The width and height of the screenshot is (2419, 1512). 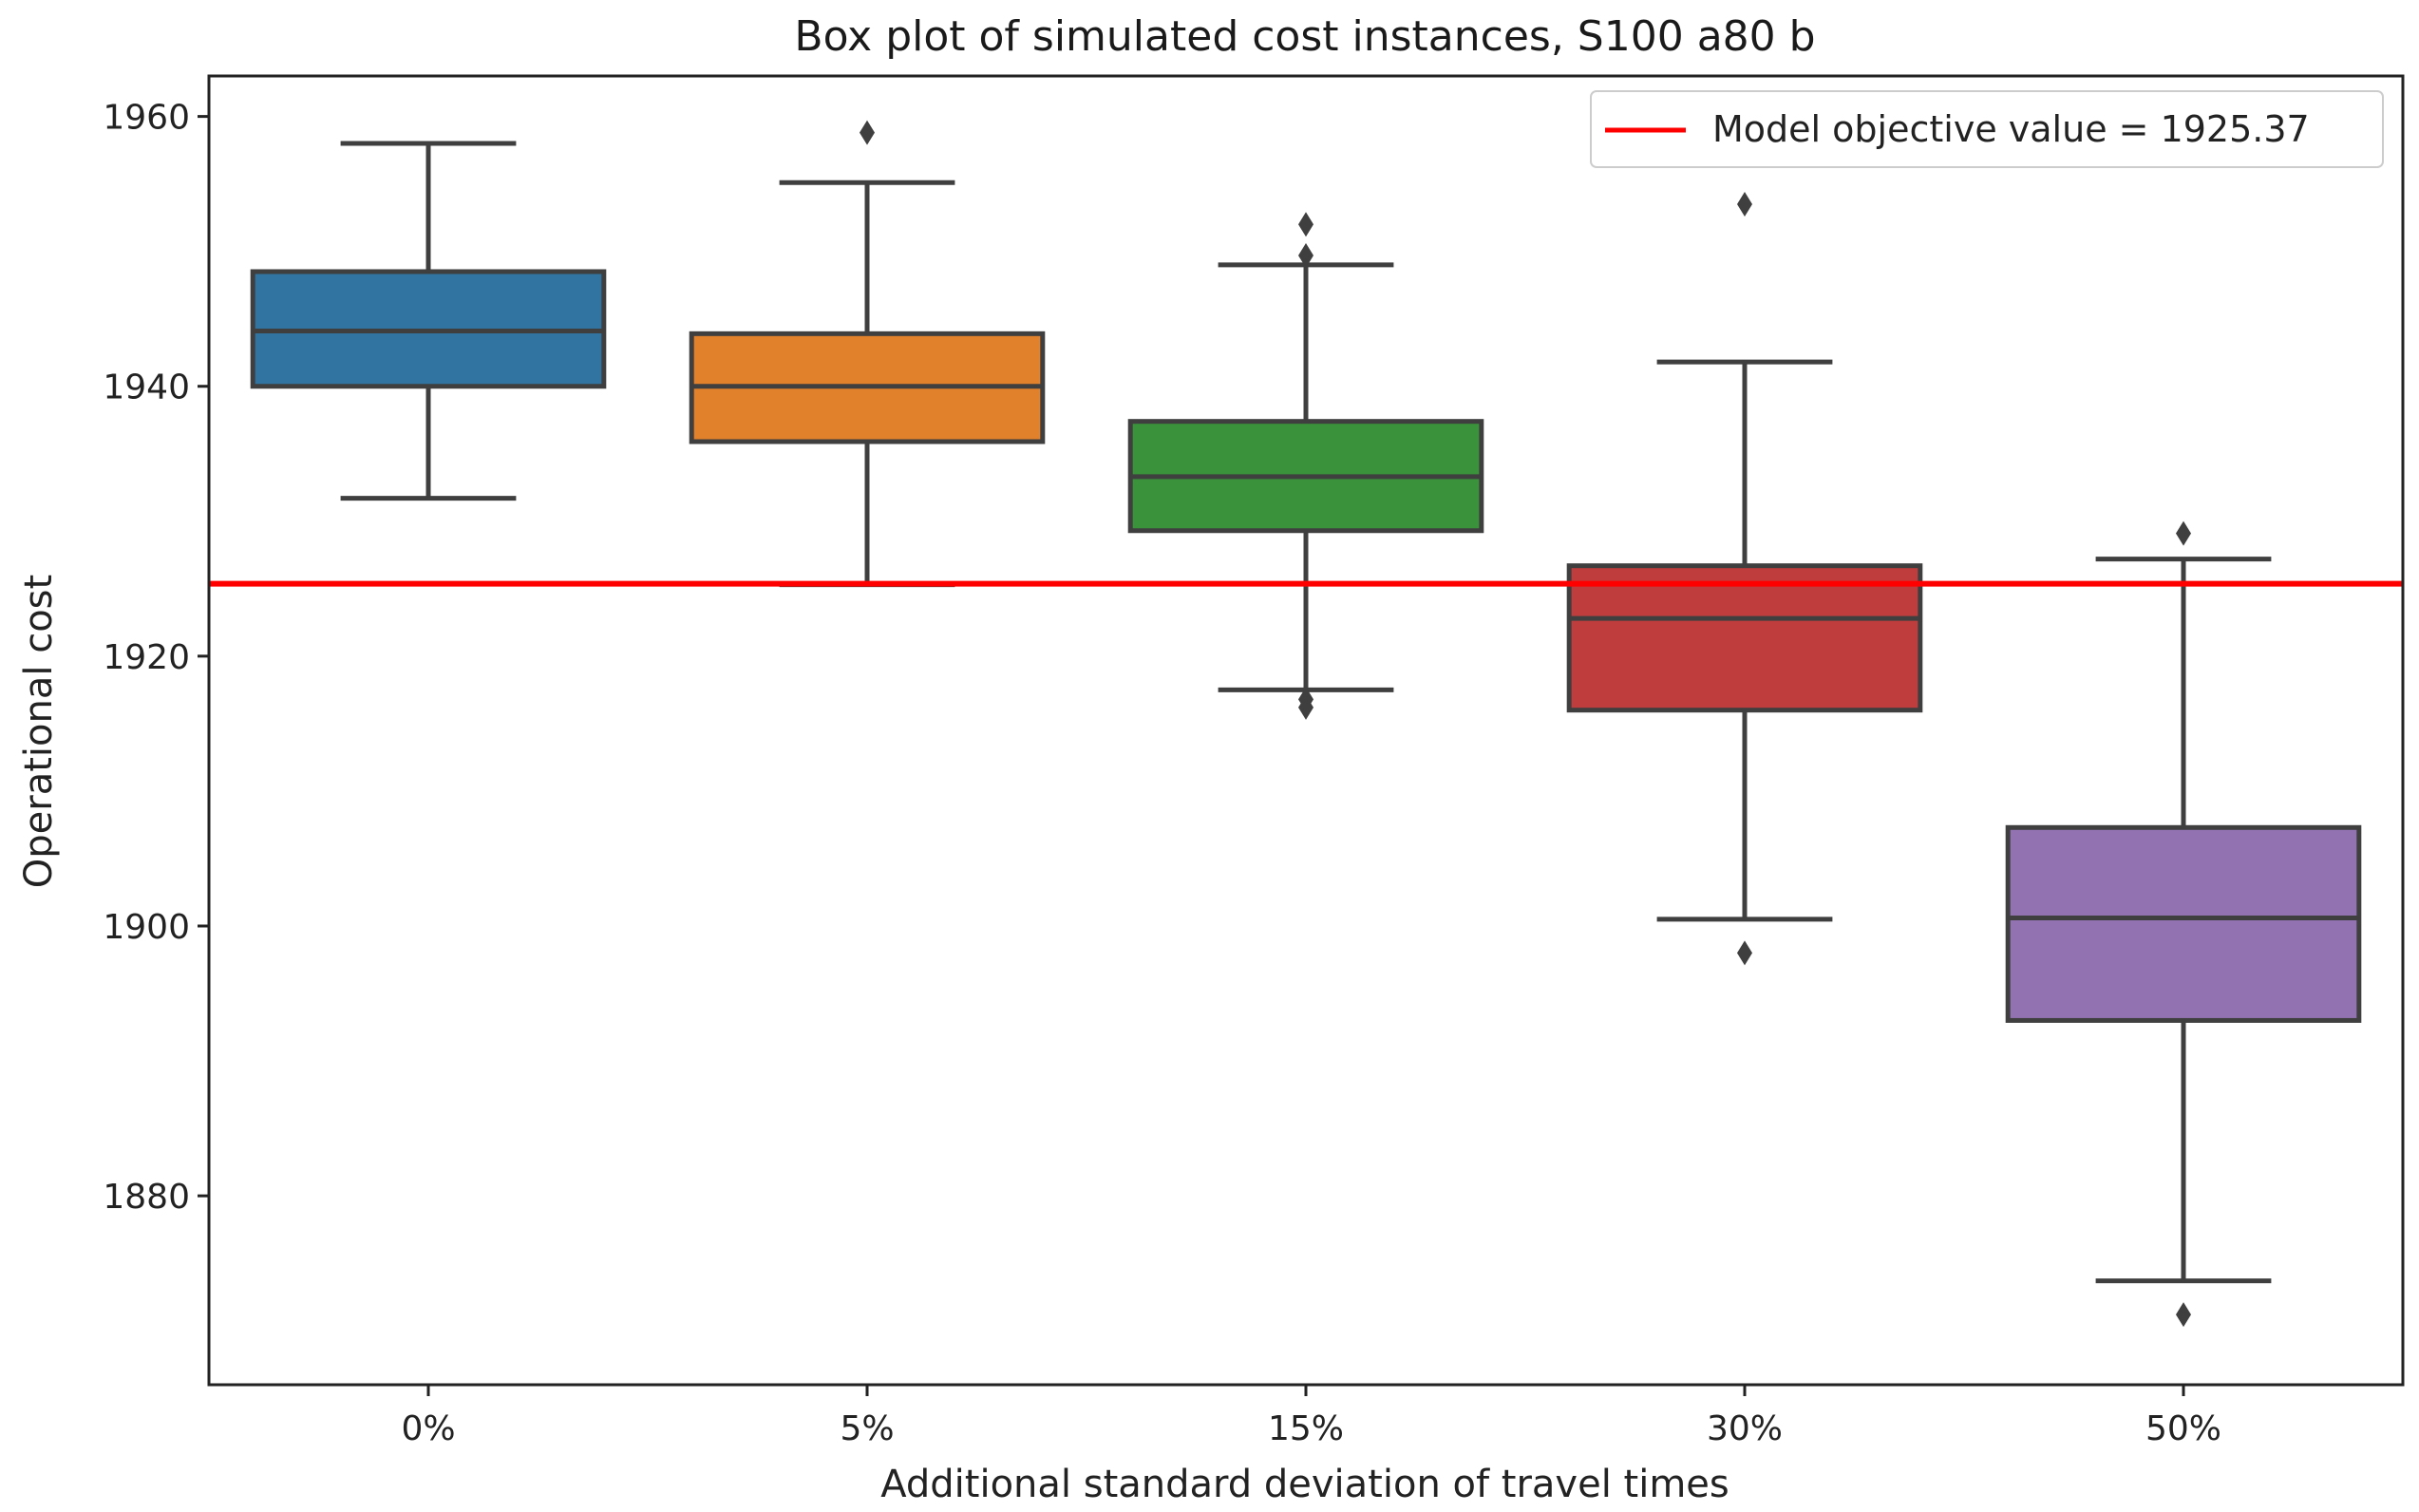 I want to click on x-axis: 0% 5% 15% 30% 50%, so click(x=1311, y=1416).